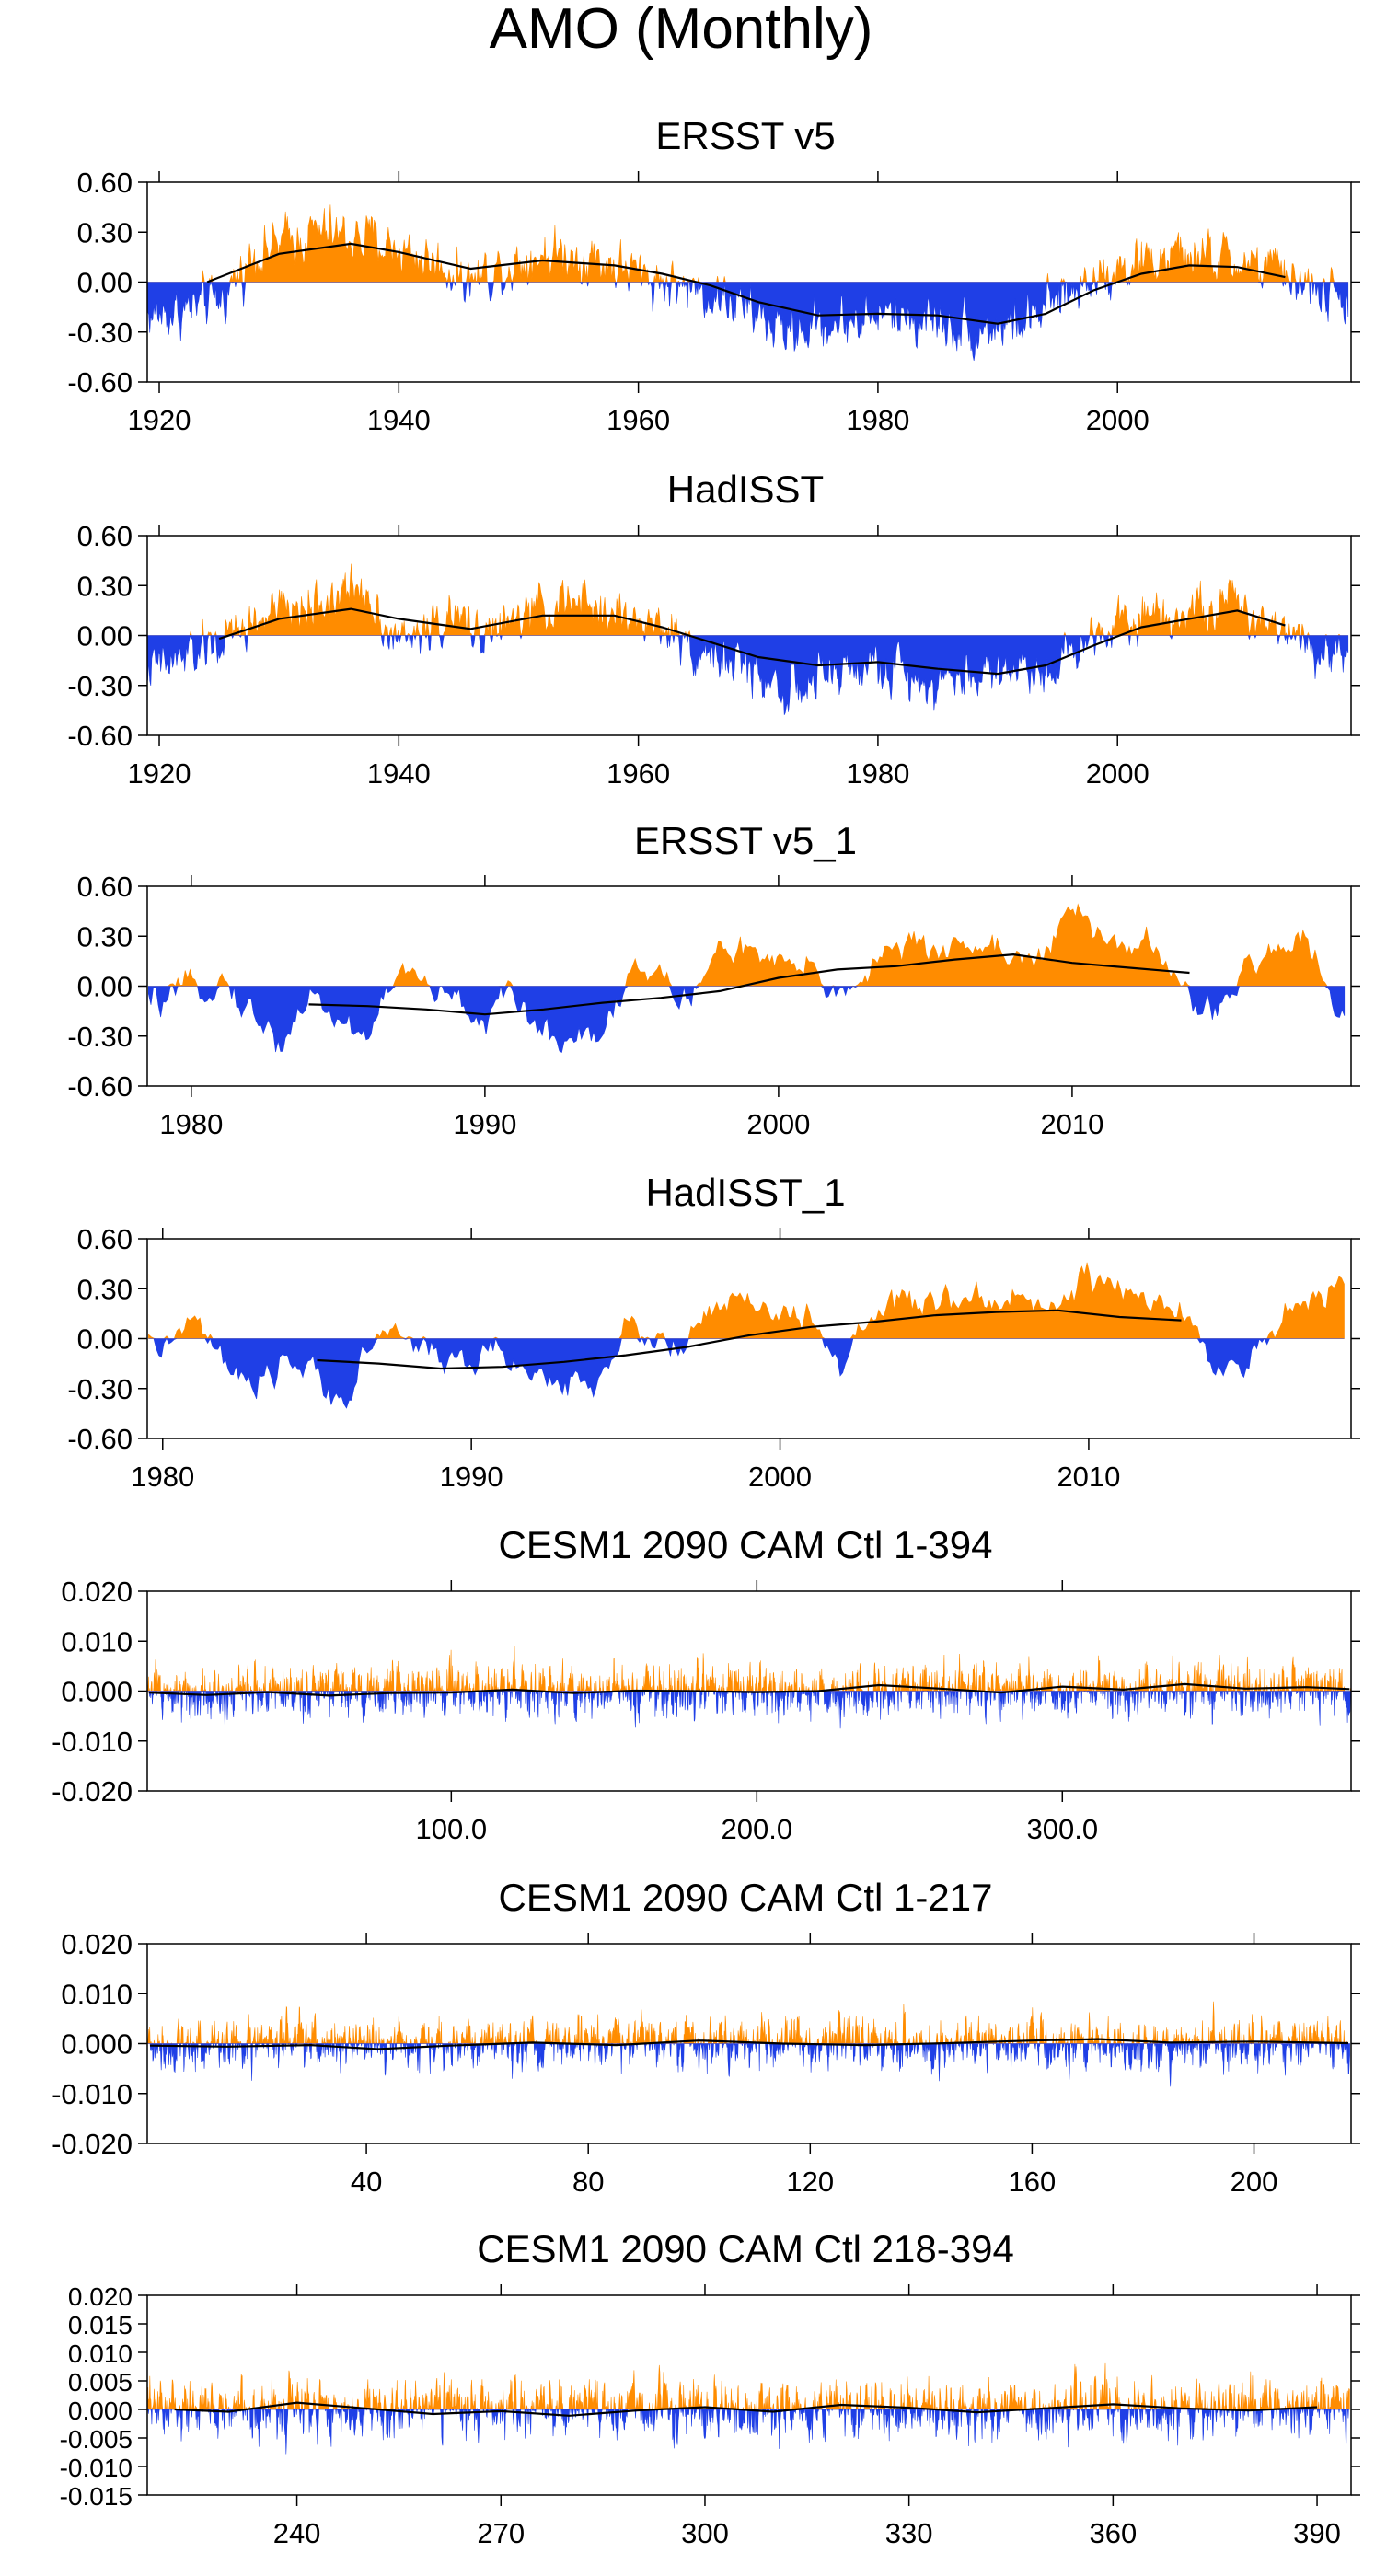  Describe the element at coordinates (484, 1124) in the screenshot. I see `x-tick-label: 1990` at that location.